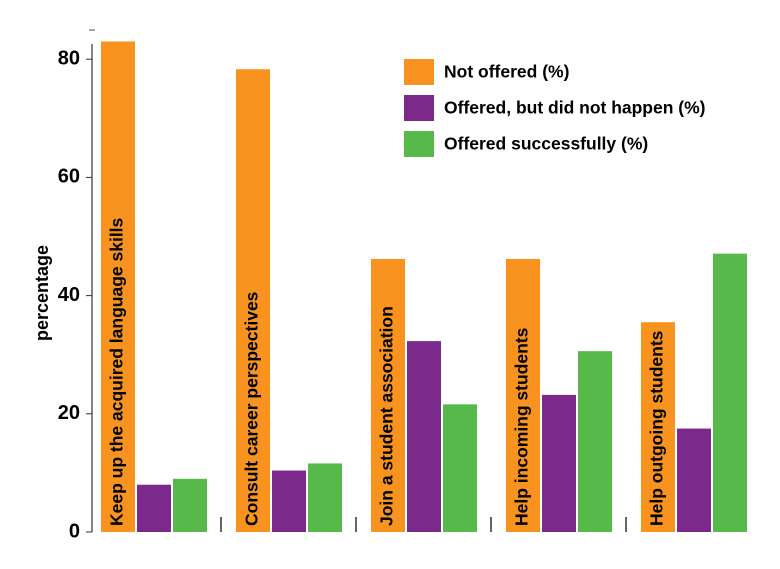 The width and height of the screenshot is (780, 569). What do you see at coordinates (42, 293) in the screenshot?
I see `y-axis-label: percentage` at bounding box center [42, 293].